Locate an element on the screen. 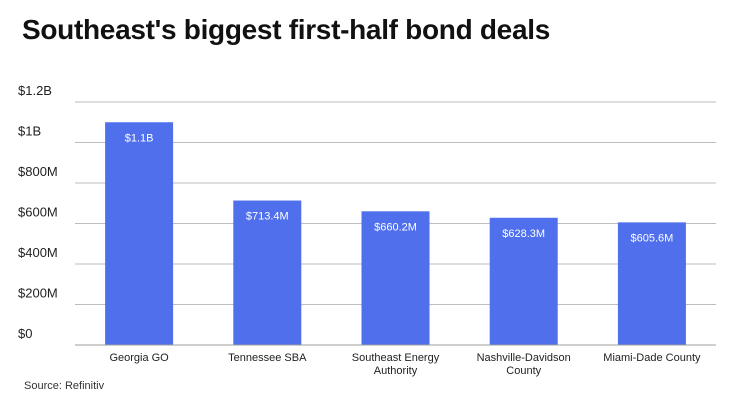 This screenshot has width=740, height=416. x-tick-label: Authority is located at coordinates (396, 371).